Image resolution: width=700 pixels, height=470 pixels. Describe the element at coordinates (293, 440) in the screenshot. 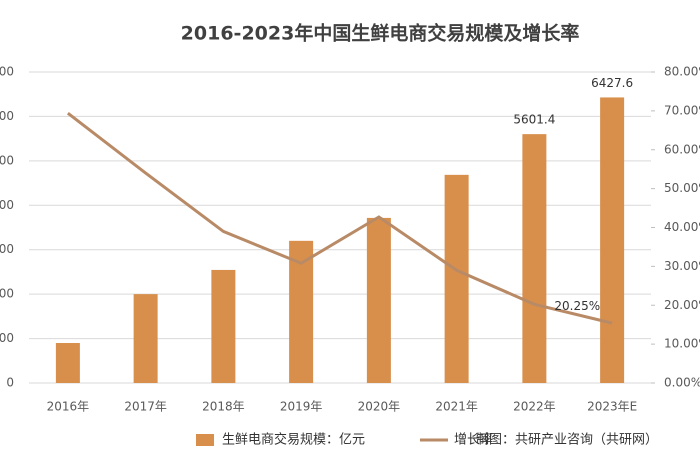

I see `legend-label: 生鲜电商交易规模：亿元` at that location.